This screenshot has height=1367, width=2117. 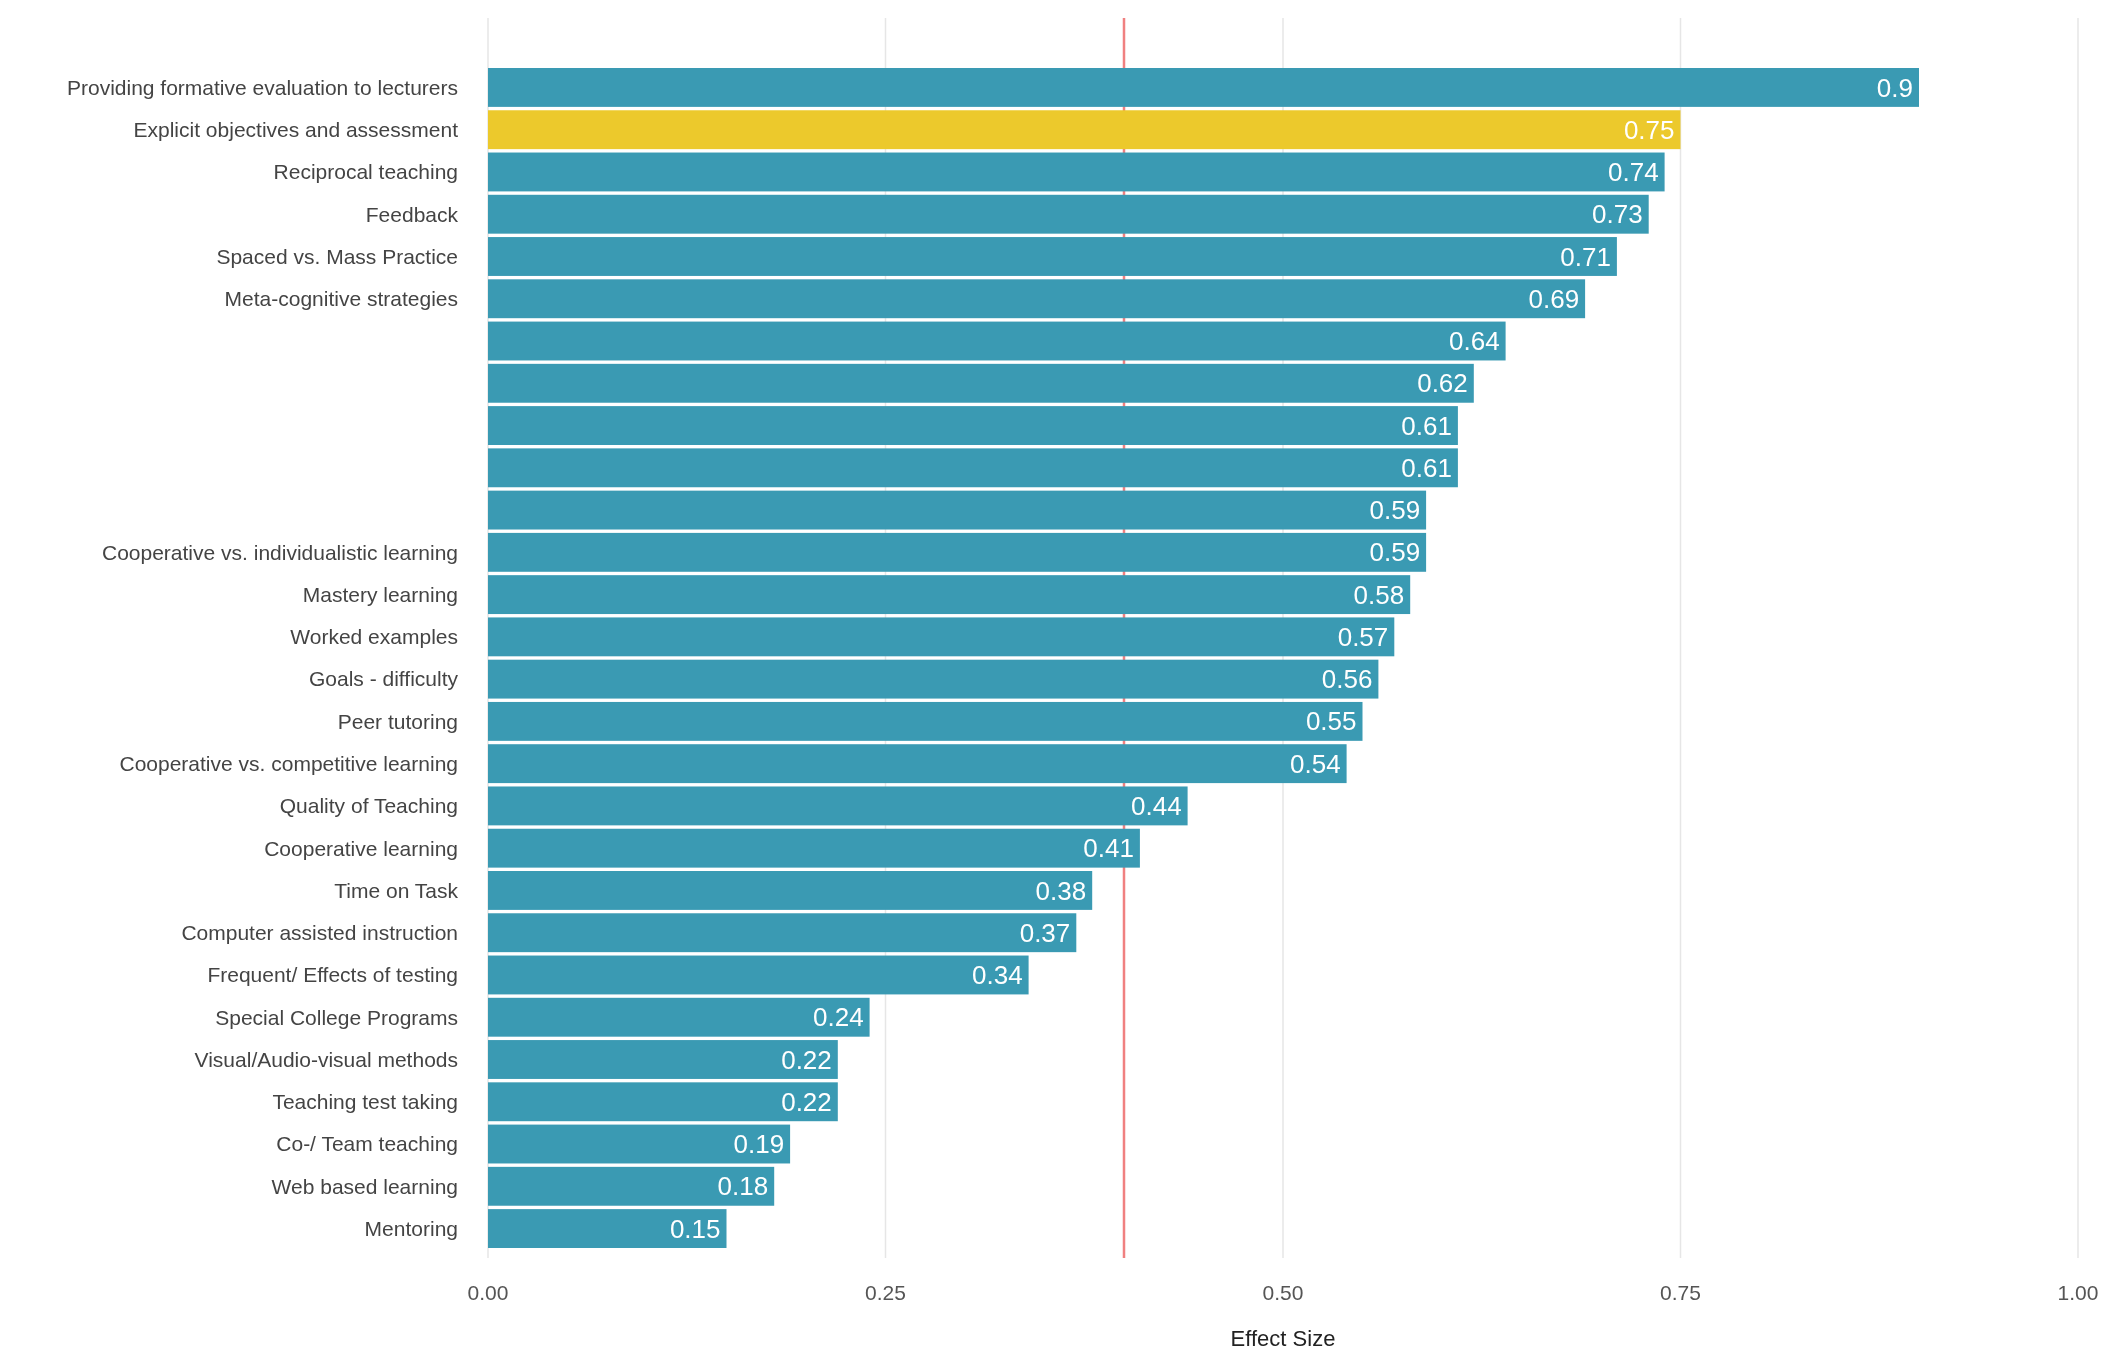 What do you see at coordinates (365, 1102) in the screenshot?
I see `y-tick-label: Teaching test taking` at bounding box center [365, 1102].